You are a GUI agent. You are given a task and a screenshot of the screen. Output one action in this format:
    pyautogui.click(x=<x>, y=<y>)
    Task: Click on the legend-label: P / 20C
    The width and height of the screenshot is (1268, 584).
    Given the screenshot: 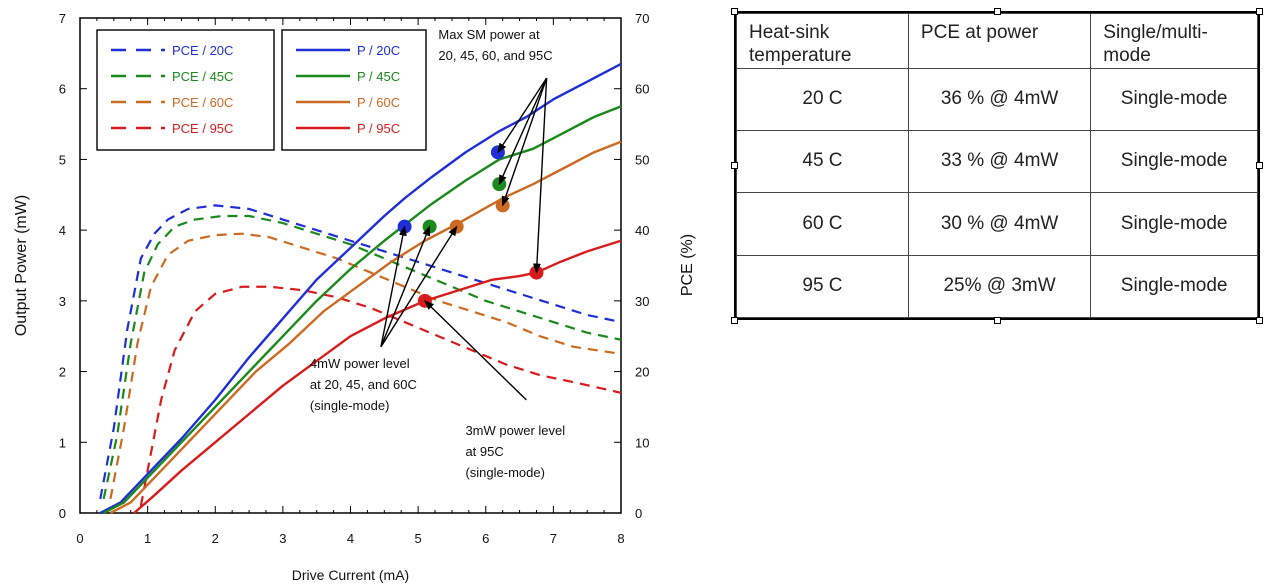 What is the action you would take?
    pyautogui.click(x=378, y=50)
    